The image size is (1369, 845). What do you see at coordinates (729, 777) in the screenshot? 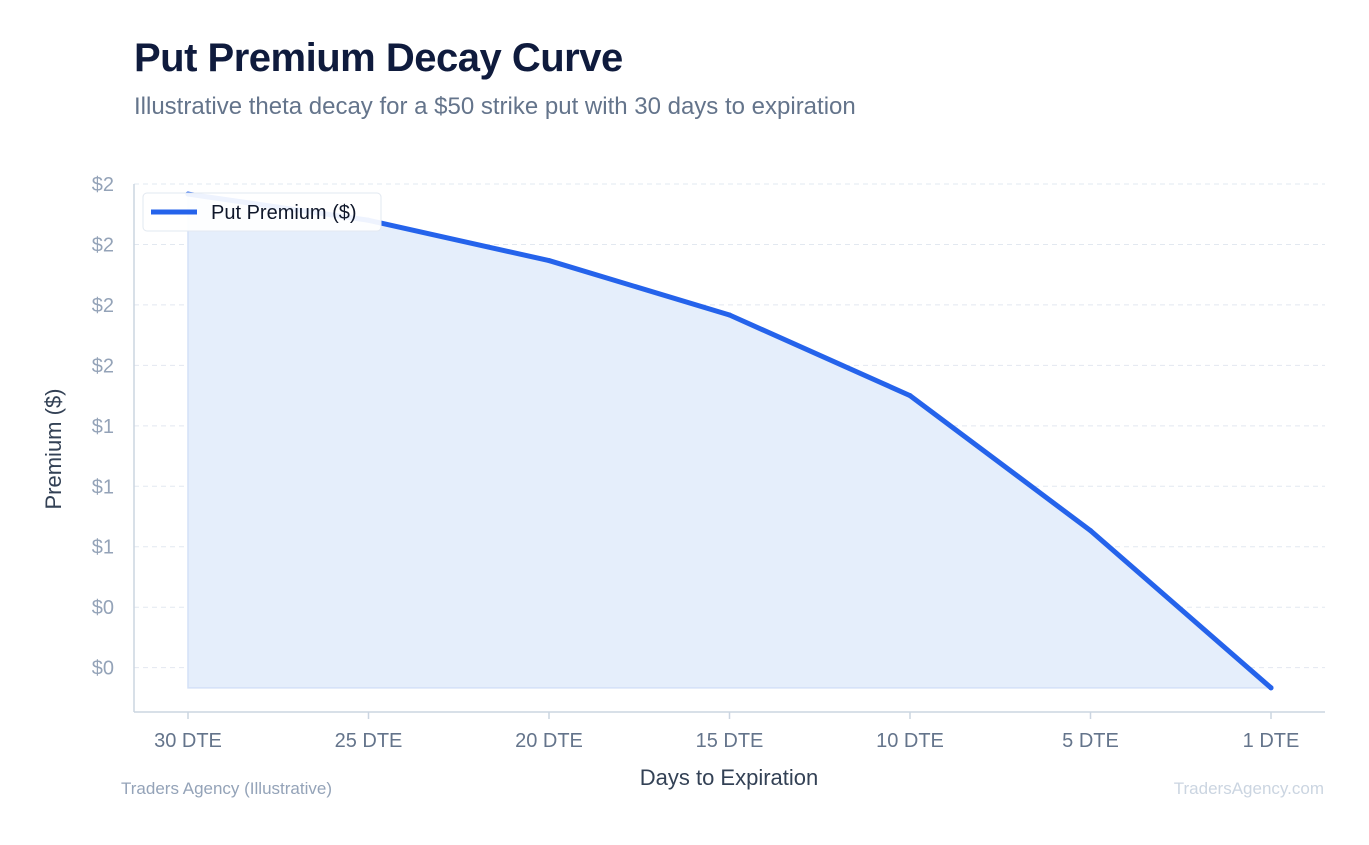
I see `x-axis-label: Days to Expiration` at bounding box center [729, 777].